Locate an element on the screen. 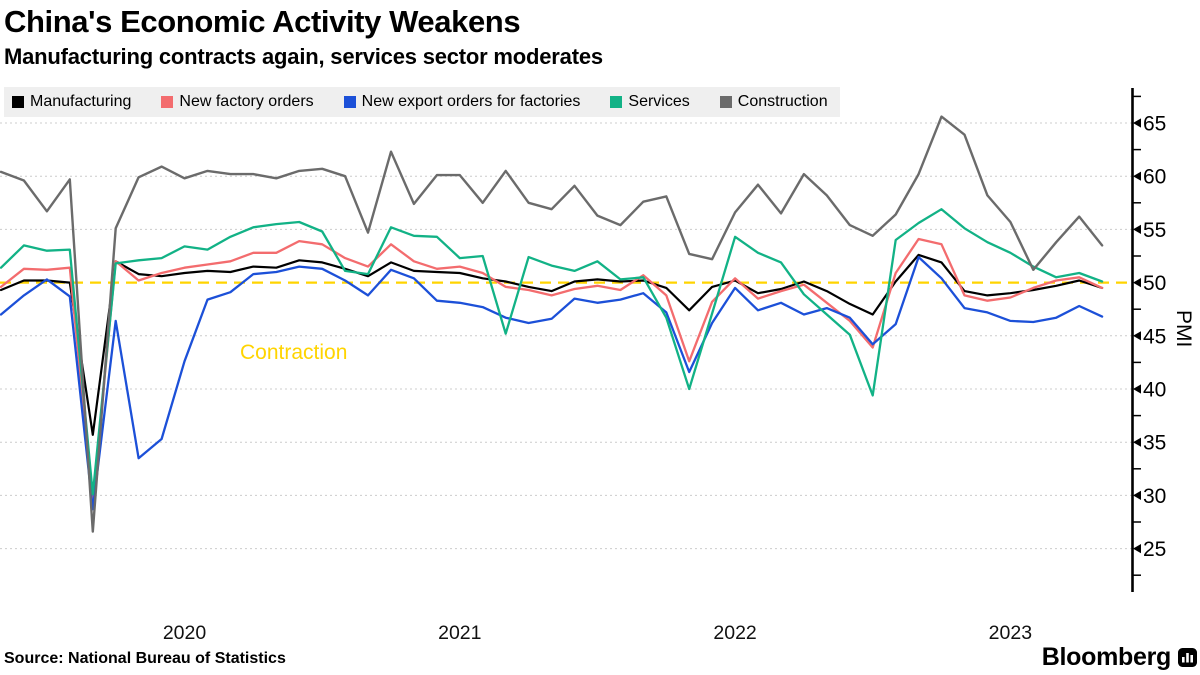 The width and height of the screenshot is (1200, 675). source-text: Source: National Bureau of Statistics is located at coordinates (145, 658).